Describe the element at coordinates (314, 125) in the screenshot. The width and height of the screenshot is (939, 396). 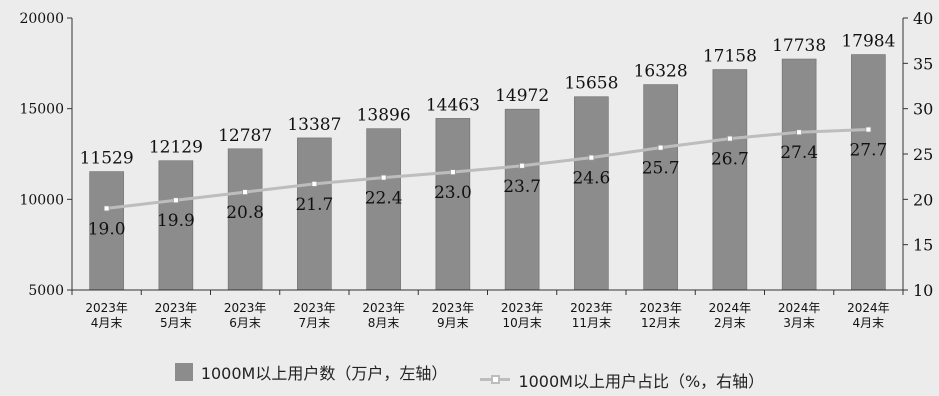
I see `bar-value-label: 13387` at that location.